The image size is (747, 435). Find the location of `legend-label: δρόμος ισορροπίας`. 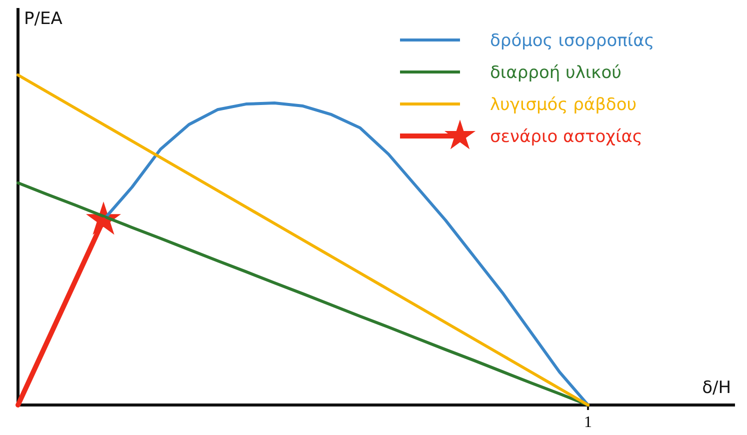

legend-label: δρόμος ισορροπίας is located at coordinates (572, 41).